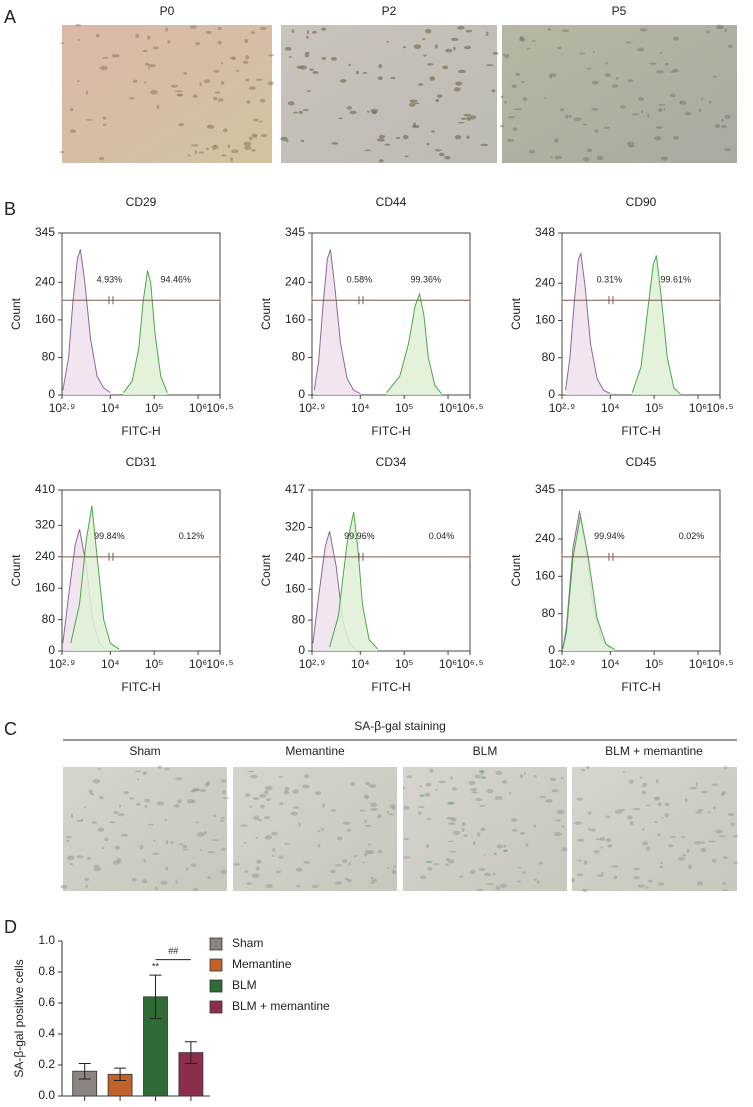 This screenshot has width=753, height=1107. What do you see at coordinates (120, 1074) in the screenshot?
I see `error-bar` at bounding box center [120, 1074].